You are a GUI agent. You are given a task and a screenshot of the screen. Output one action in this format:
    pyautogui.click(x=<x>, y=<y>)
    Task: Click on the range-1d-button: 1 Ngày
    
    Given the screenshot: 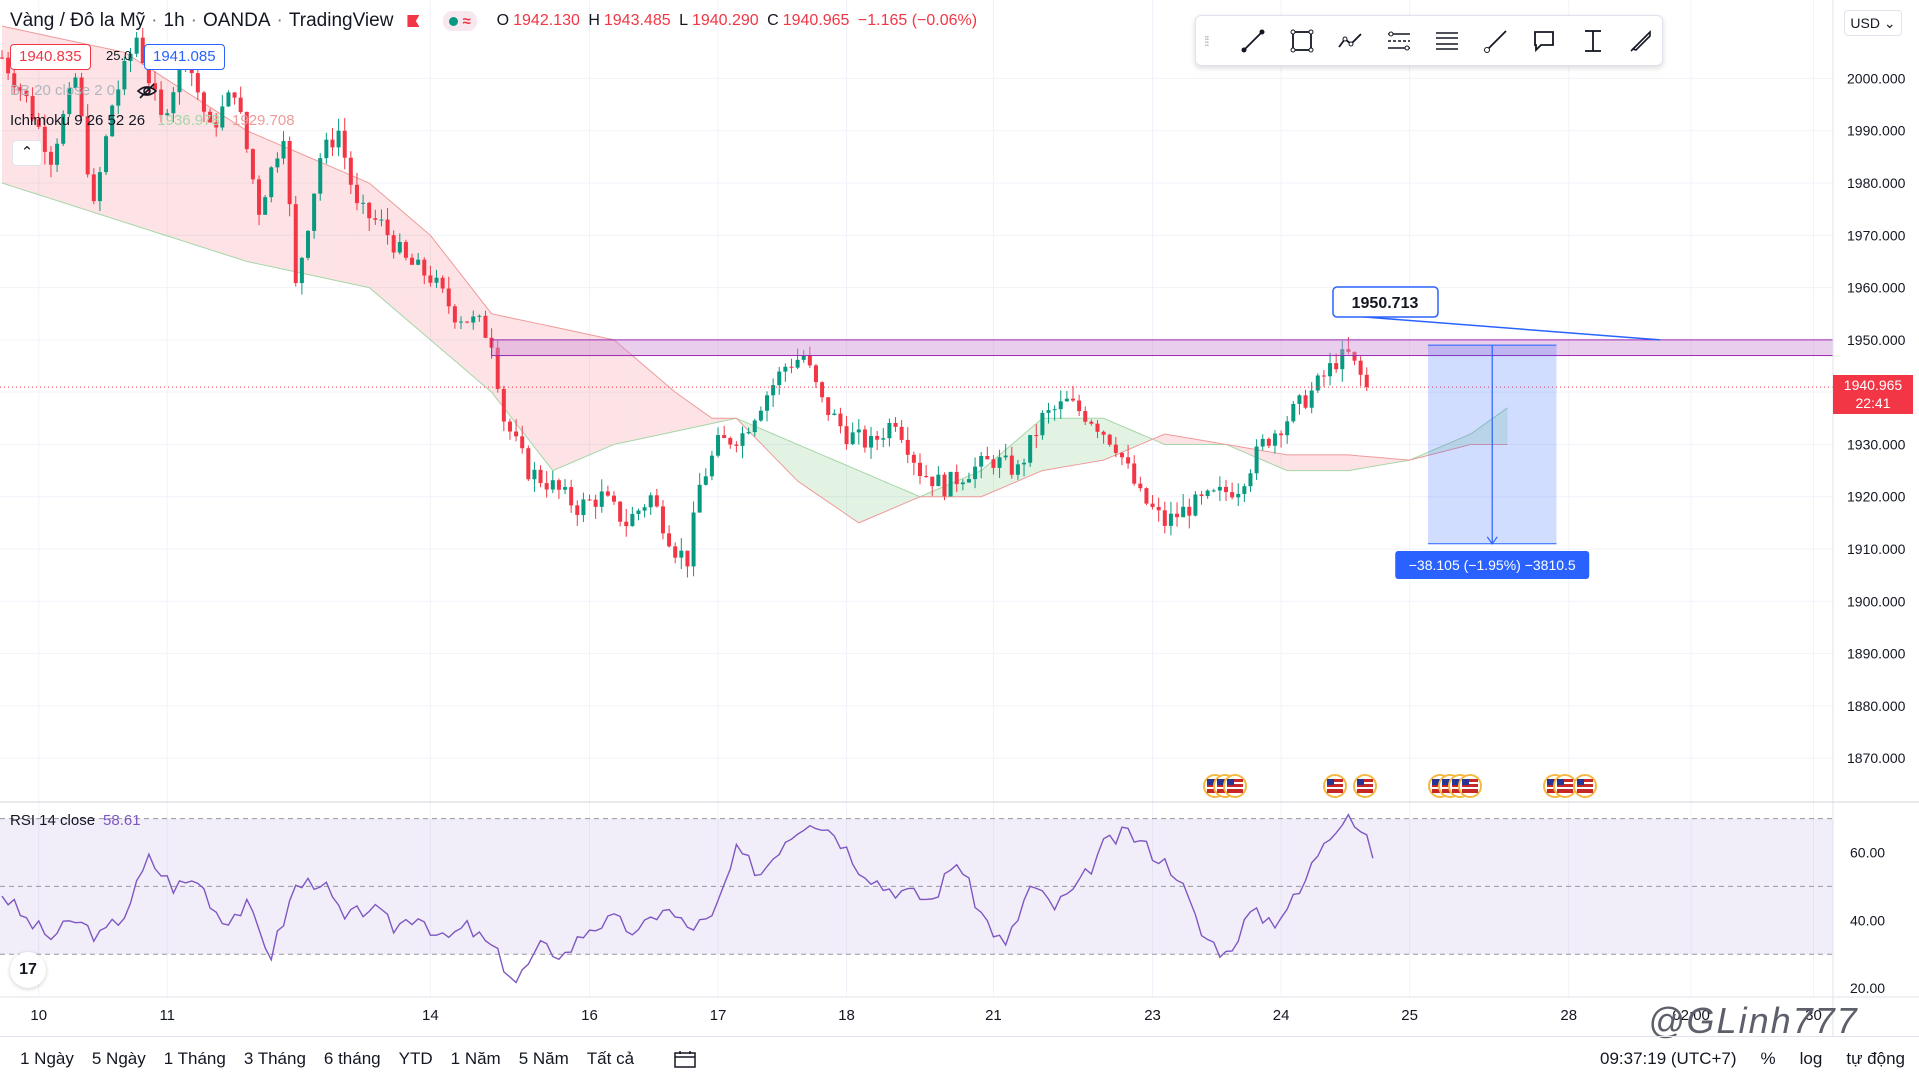 What is the action you would take?
    pyautogui.click(x=47, y=1058)
    